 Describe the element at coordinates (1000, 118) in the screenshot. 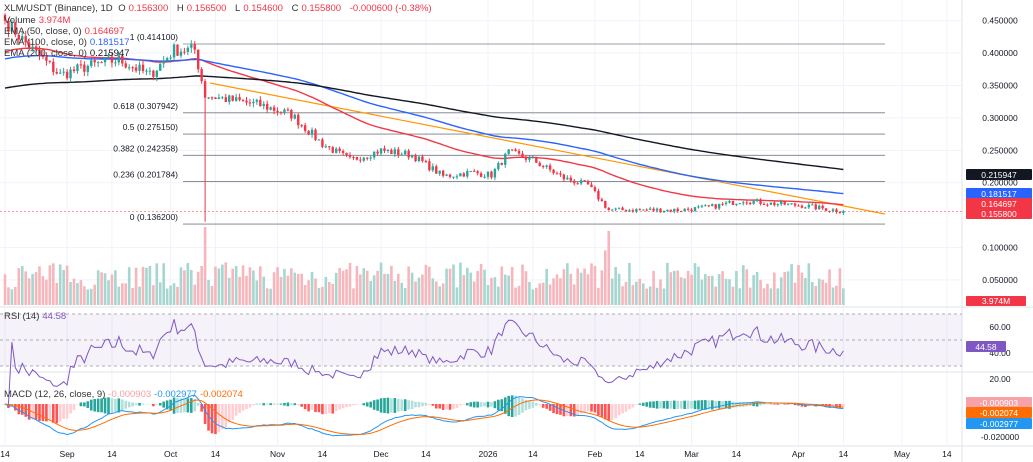

I see `price-axis-label: 0.300000` at that location.